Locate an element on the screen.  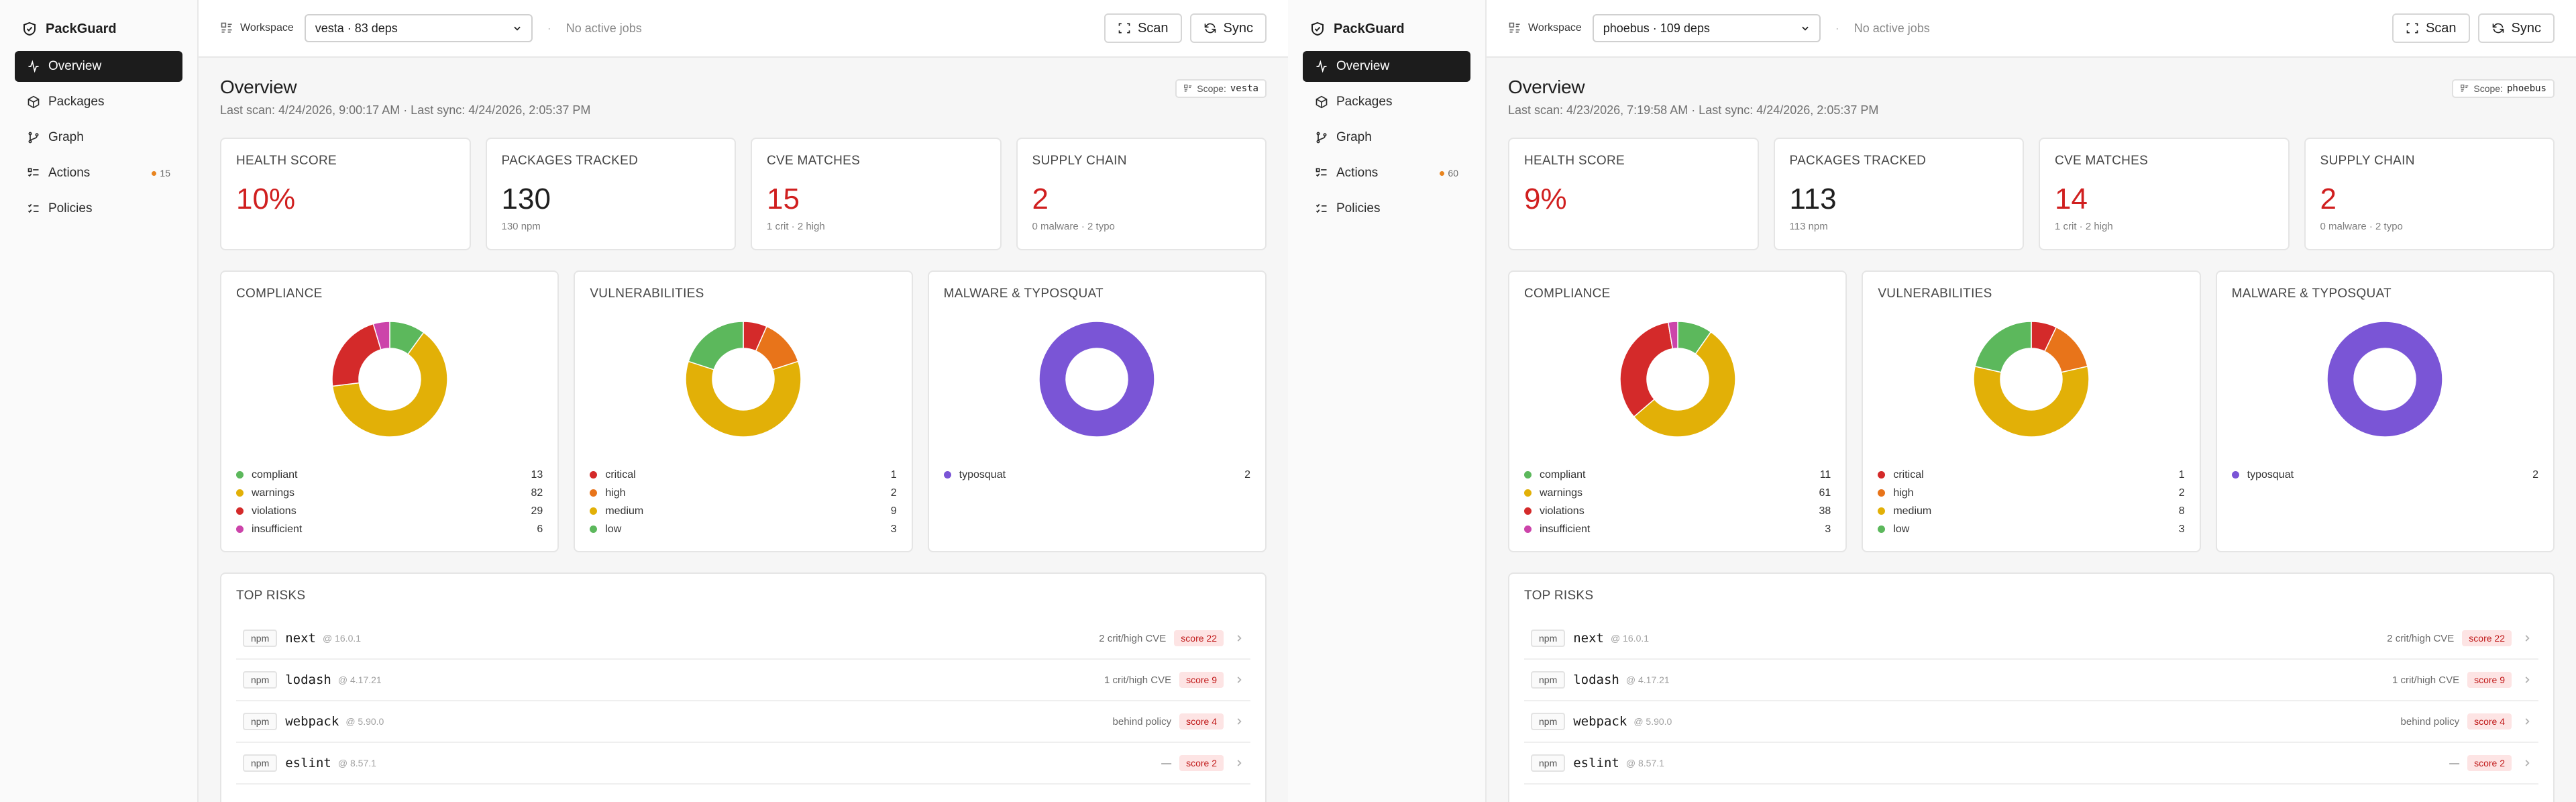
stat-label: PACKAGES TRACKED is located at coordinates (570, 161).